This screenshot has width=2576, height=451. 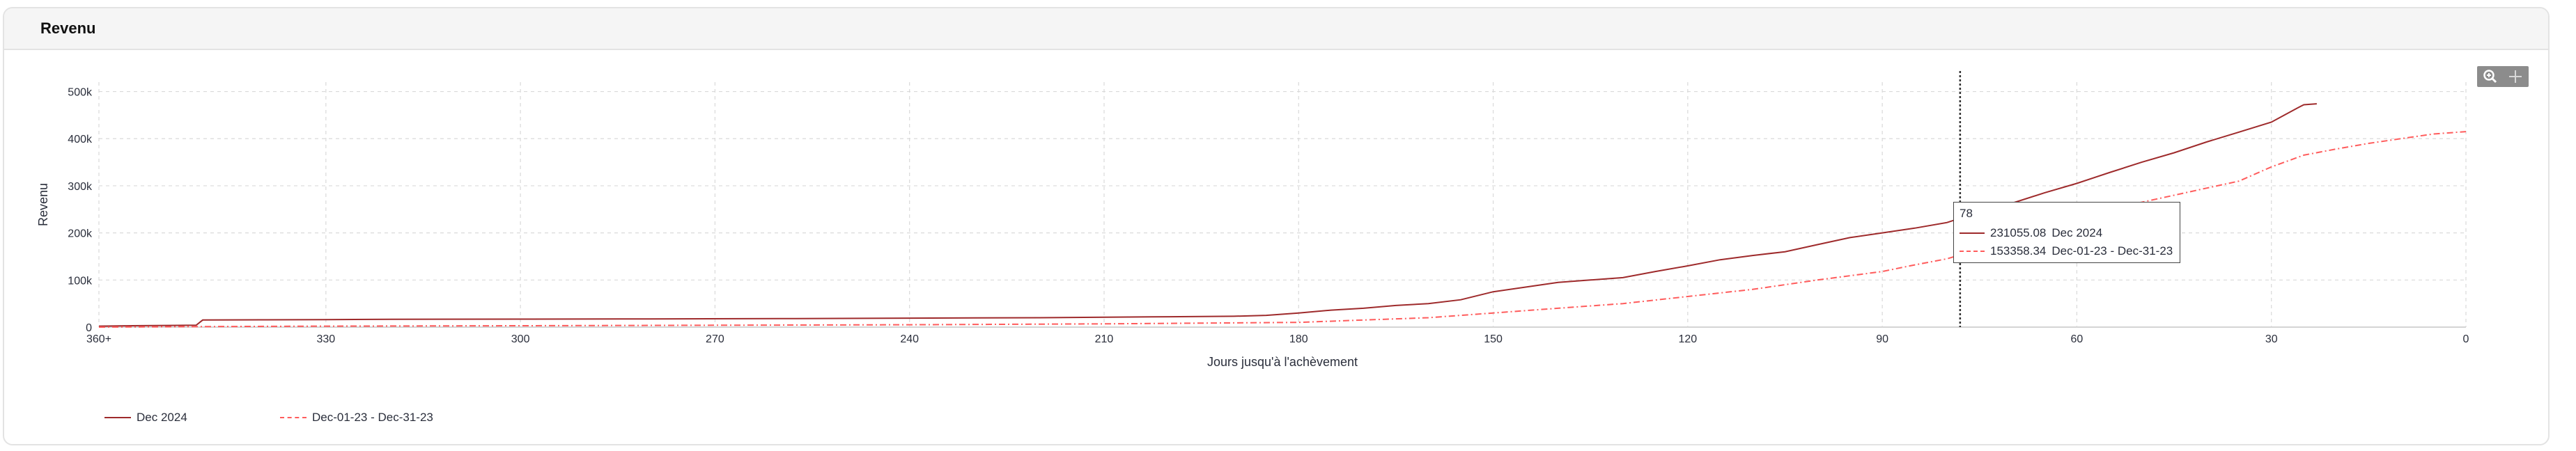 What do you see at coordinates (1882, 339) in the screenshot?
I see `x-tick-label: 90` at bounding box center [1882, 339].